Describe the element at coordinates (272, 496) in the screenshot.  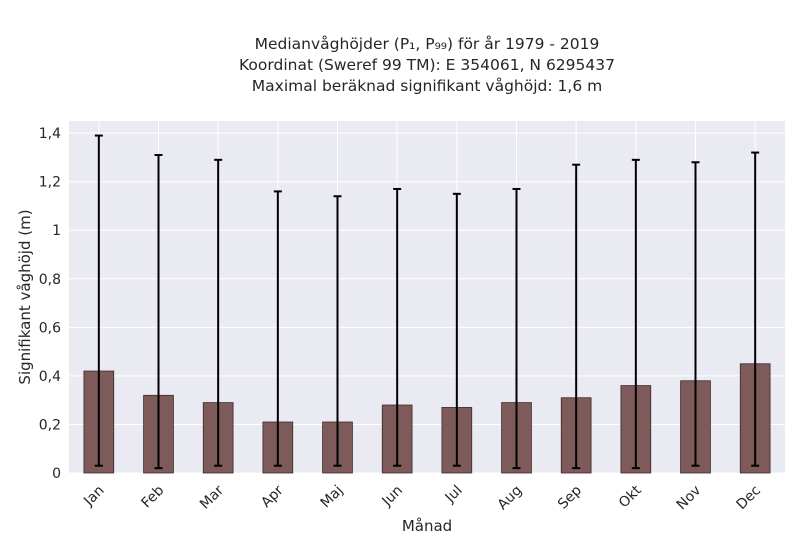
I see `x-tick-label: Apr` at that location.